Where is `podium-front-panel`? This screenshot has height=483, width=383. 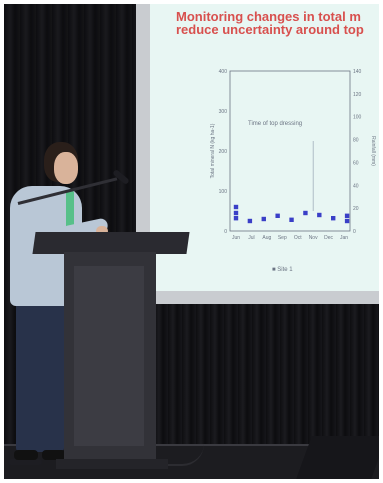
podium-front-panel is located at coordinates (109, 356).